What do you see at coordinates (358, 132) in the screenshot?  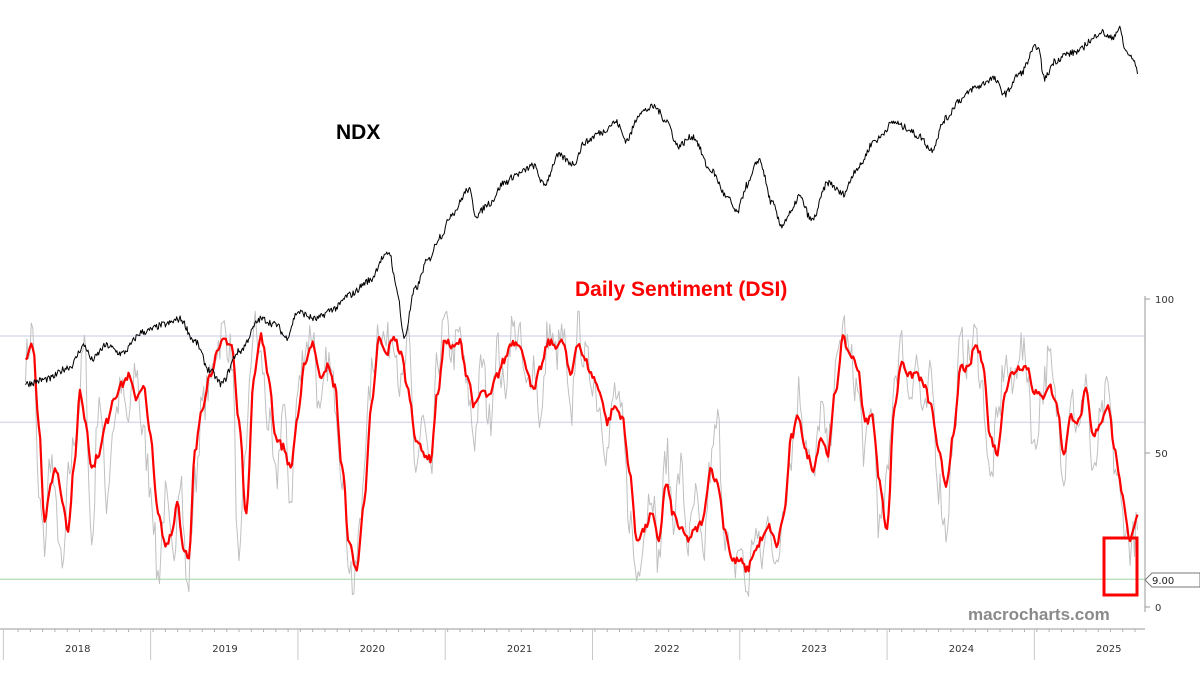 I see `ndx-label: NDX` at bounding box center [358, 132].